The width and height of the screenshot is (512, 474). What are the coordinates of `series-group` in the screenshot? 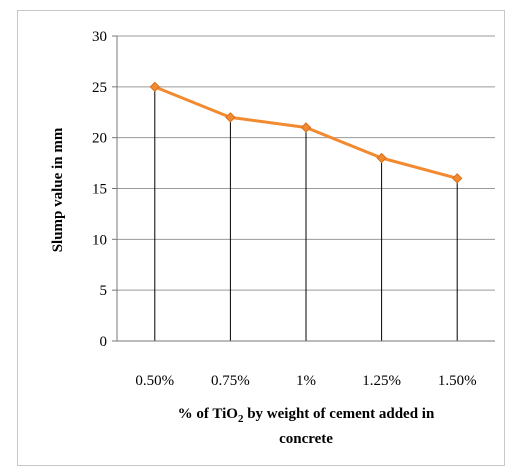 It's located at (306, 132).